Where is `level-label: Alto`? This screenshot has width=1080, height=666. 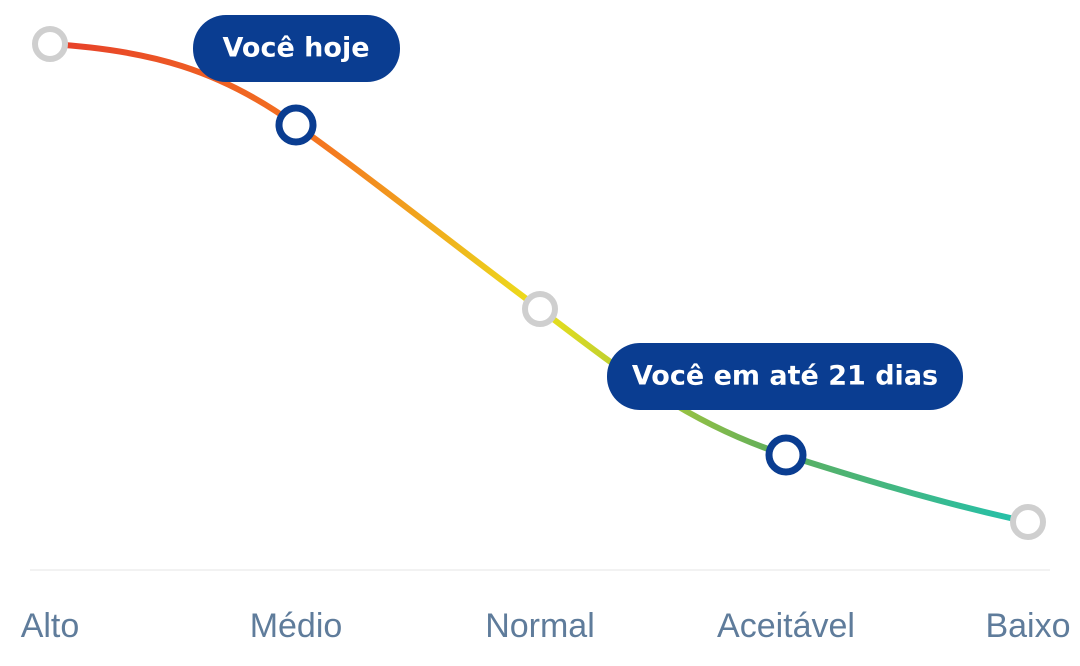
level-label: Alto is located at coordinates (50, 626).